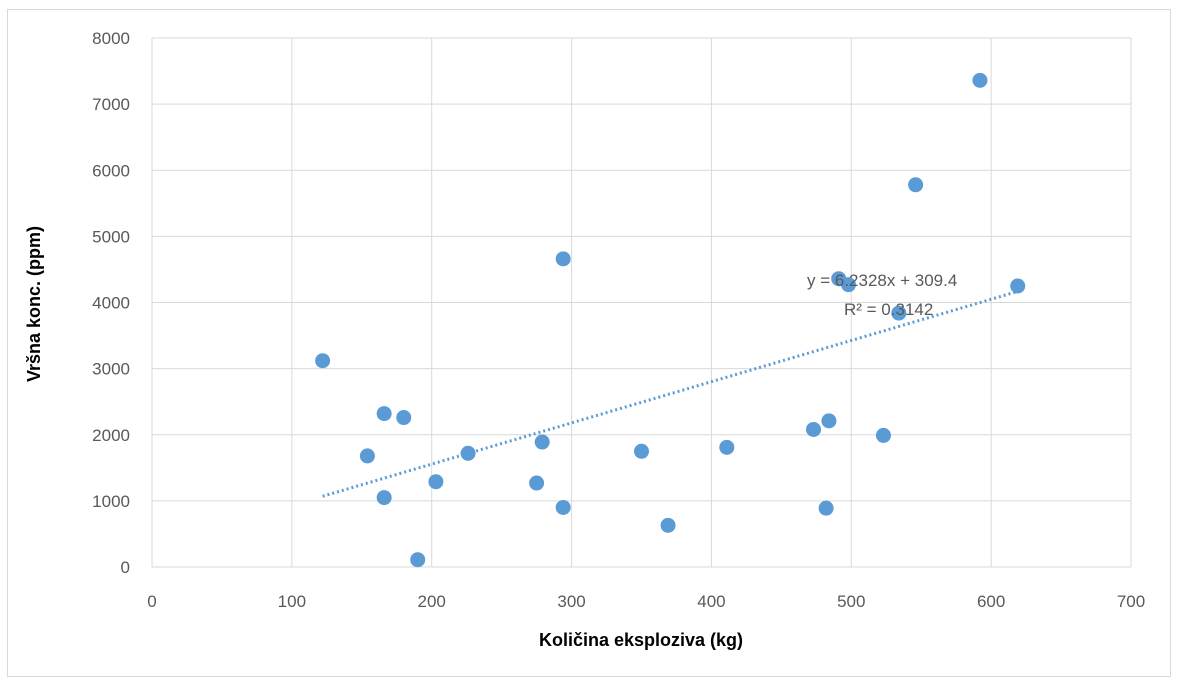 This screenshot has height=684, width=1178. Describe the element at coordinates (1131, 601) in the screenshot. I see `x-tick-label: 700` at that location.